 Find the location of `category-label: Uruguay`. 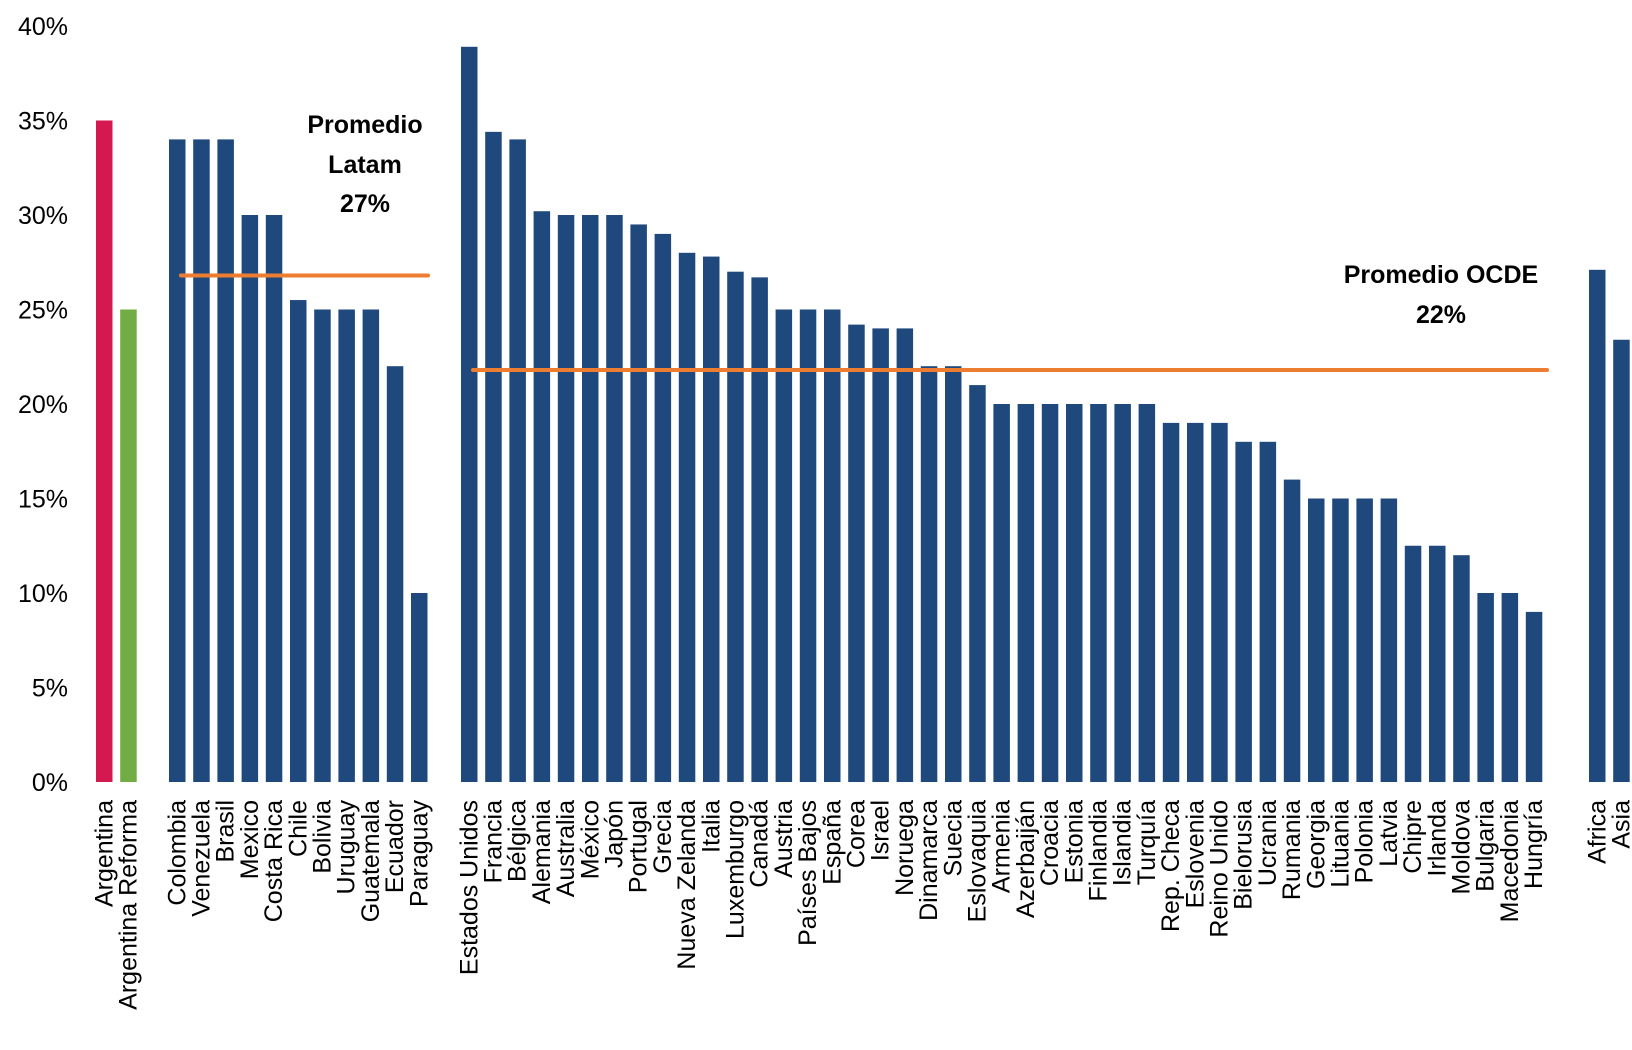

category-label: Uruguay is located at coordinates (347, 847).